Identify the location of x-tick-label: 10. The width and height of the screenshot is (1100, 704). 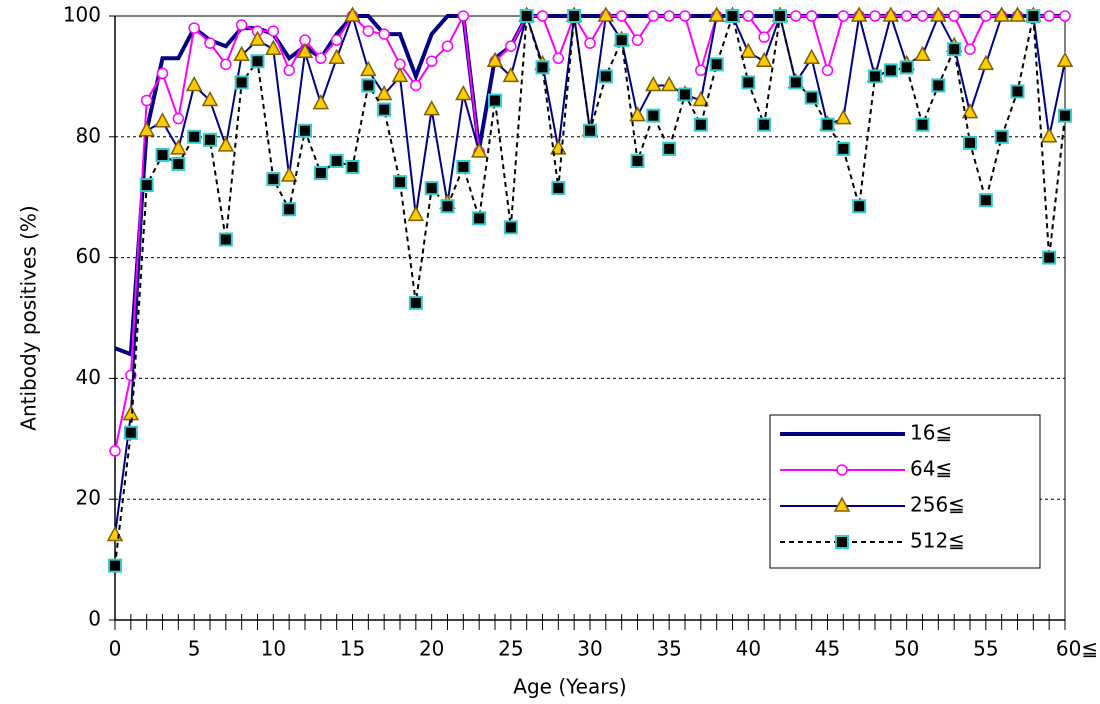
(273, 649).